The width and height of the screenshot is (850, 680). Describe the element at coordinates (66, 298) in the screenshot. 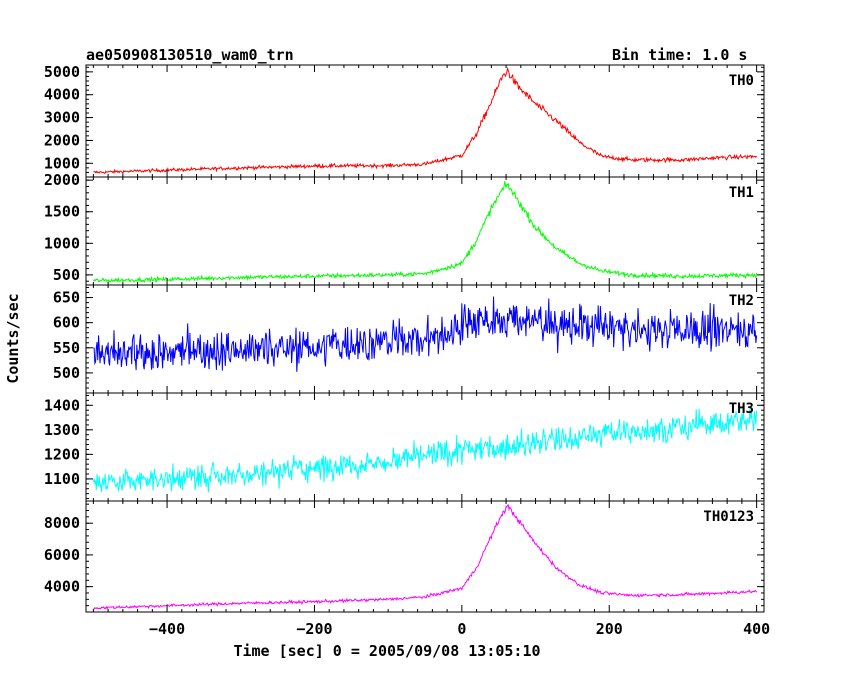

I see `y-tick-label: 650` at that location.